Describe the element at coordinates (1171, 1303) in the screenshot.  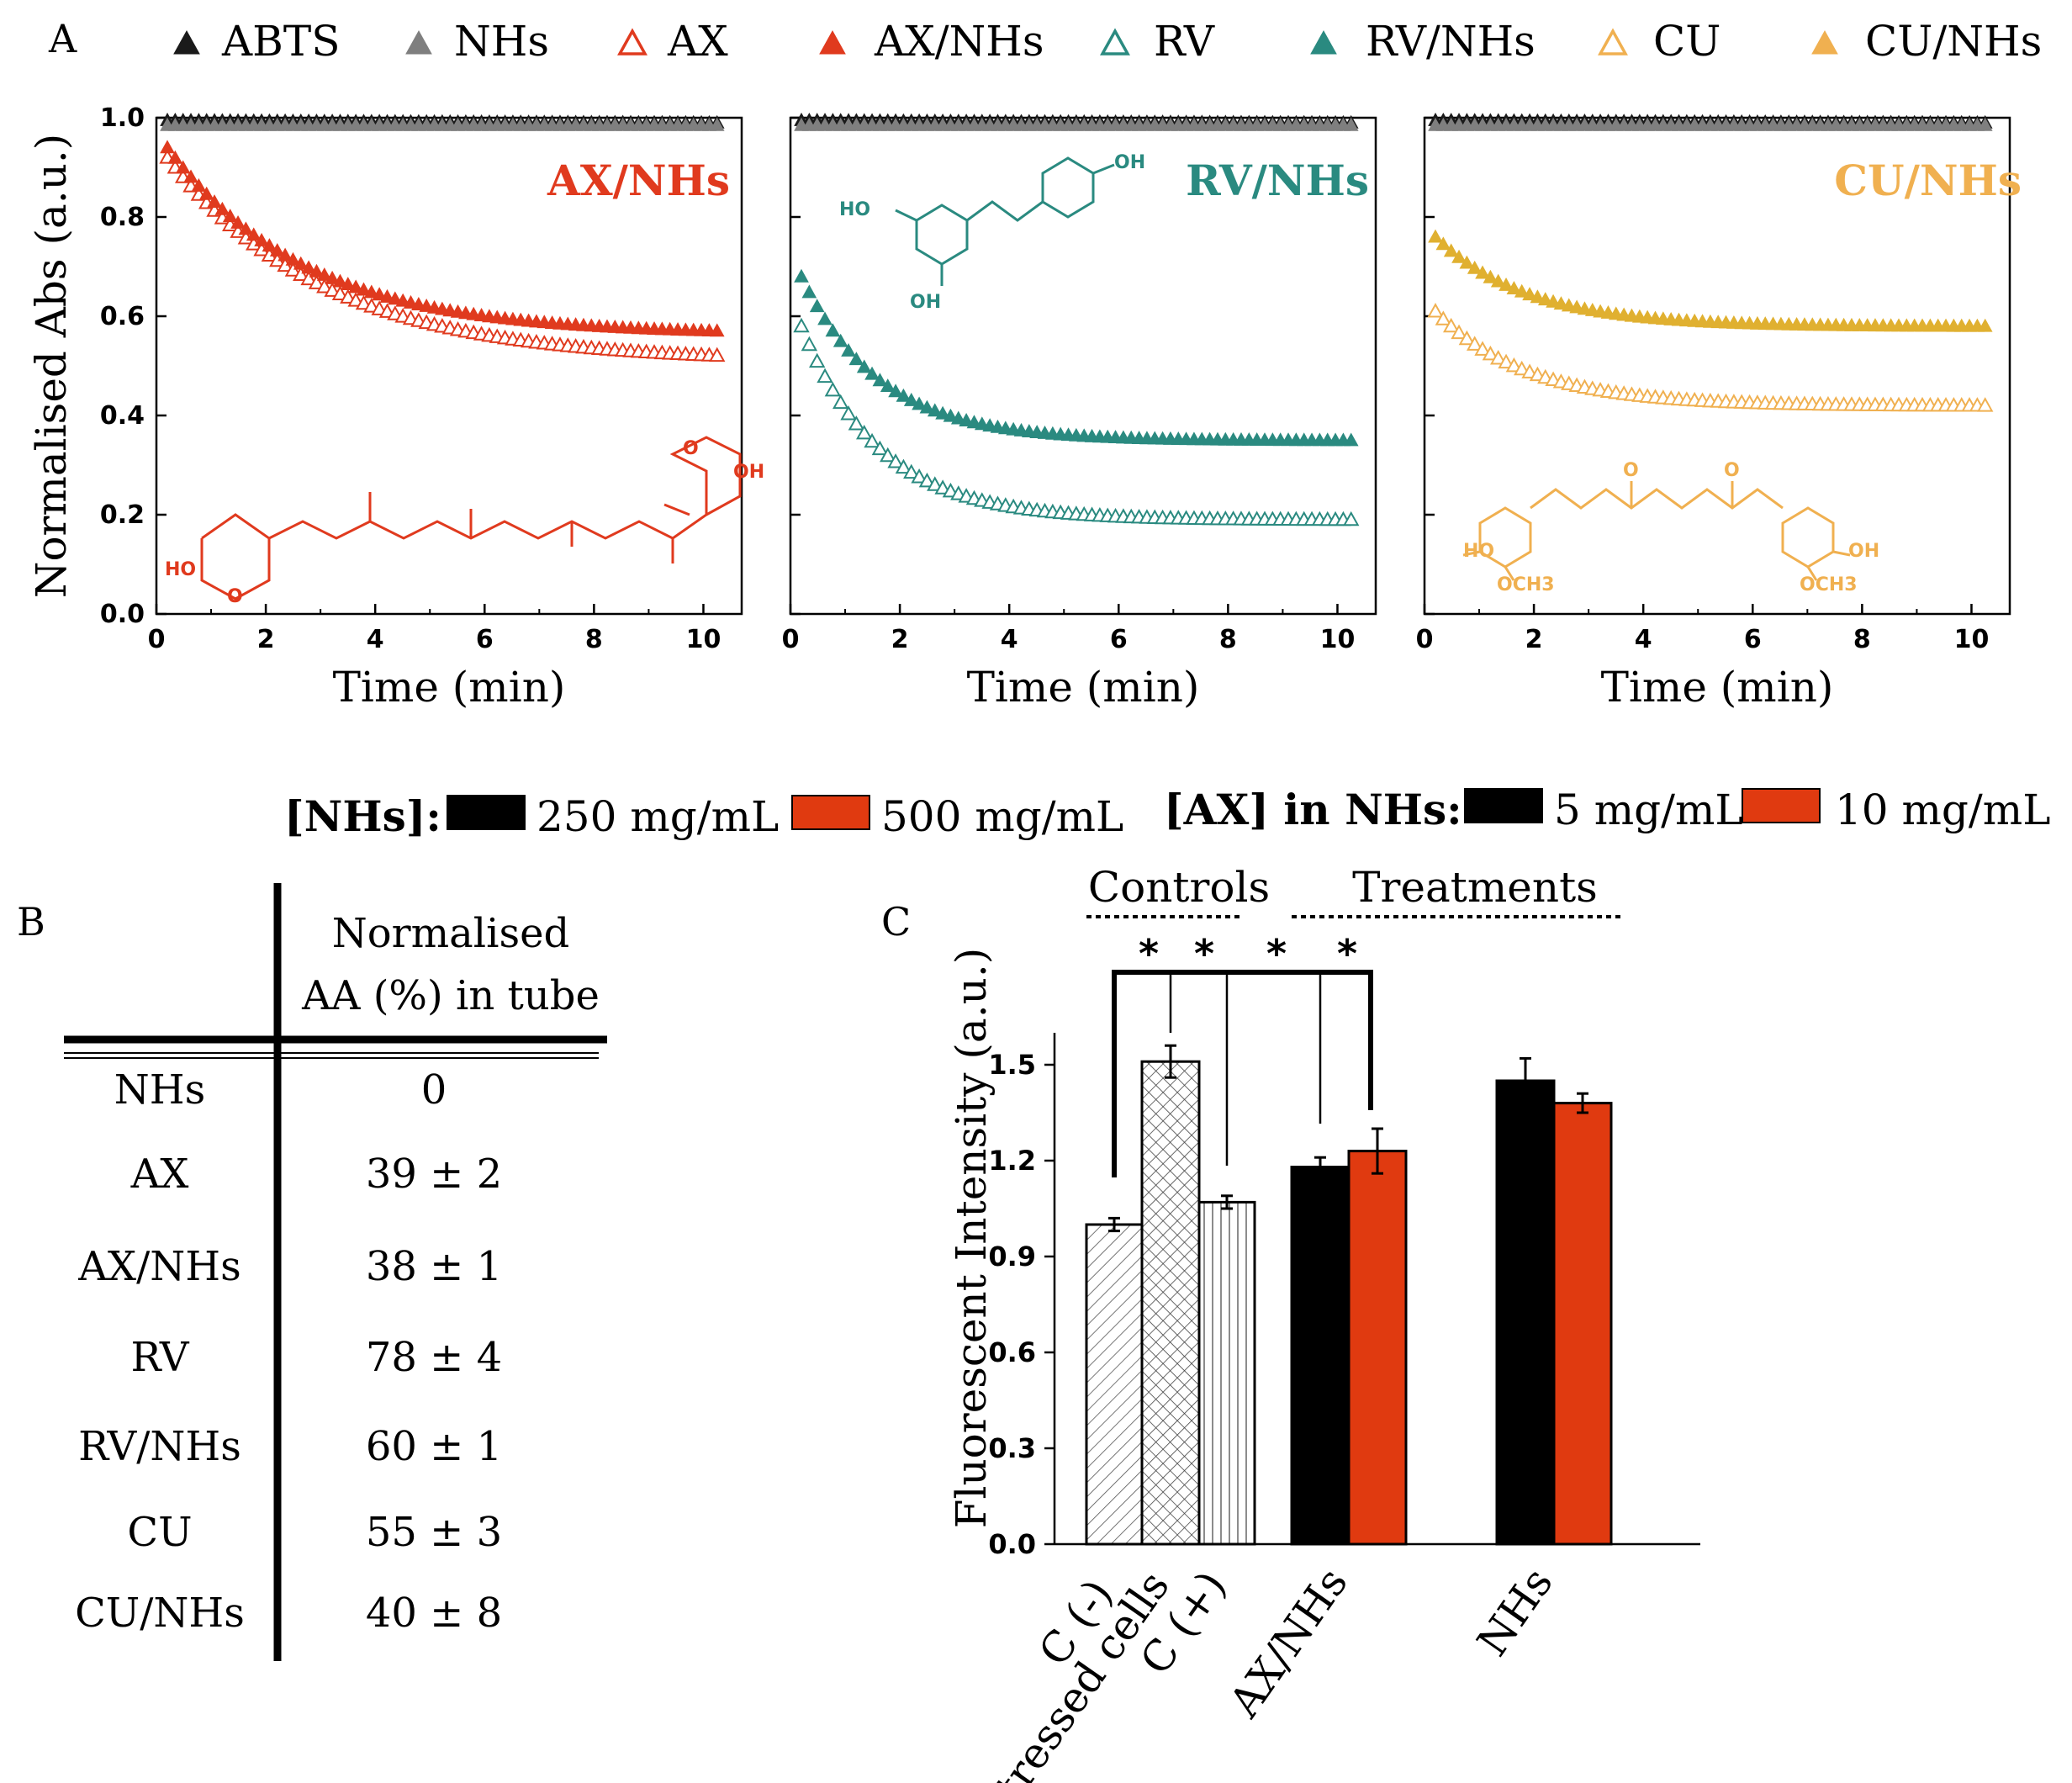
I see `bar-stressed-cells` at that location.